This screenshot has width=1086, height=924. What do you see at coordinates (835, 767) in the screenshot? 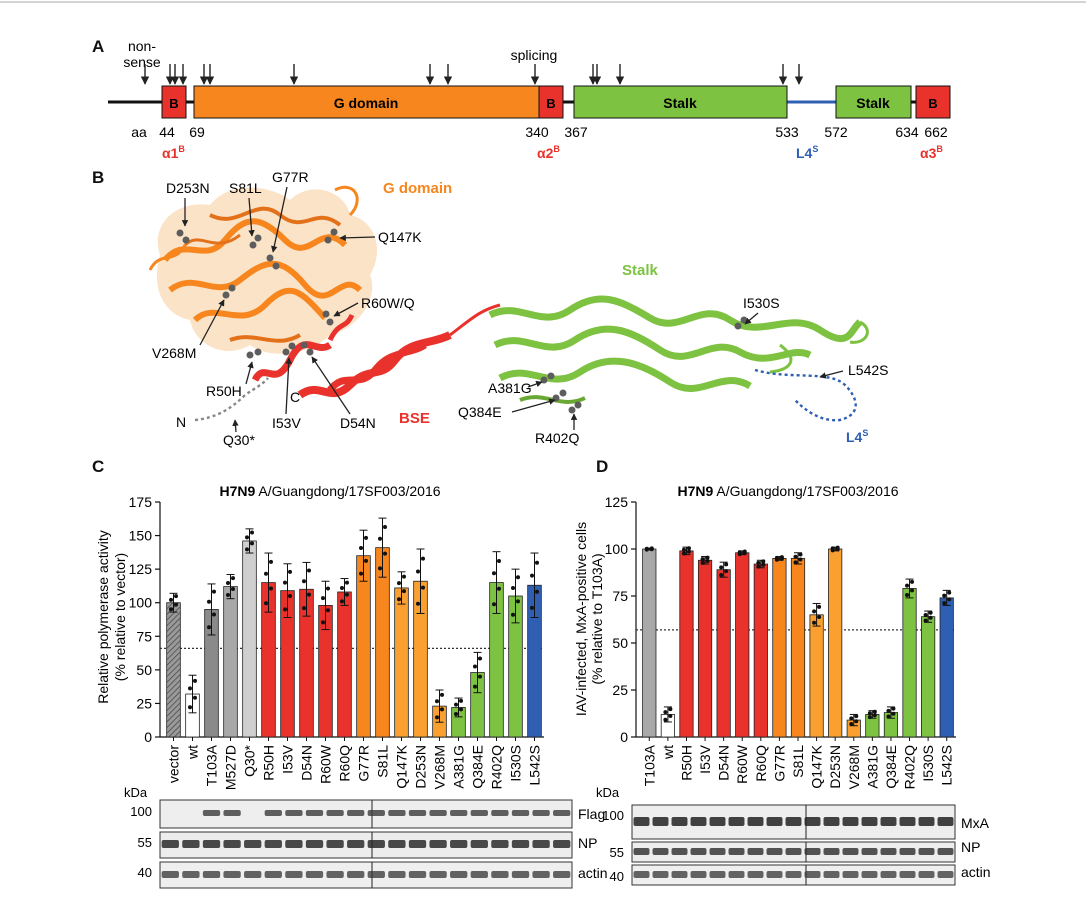
I see `x-tick-label: D253N` at bounding box center [835, 767].